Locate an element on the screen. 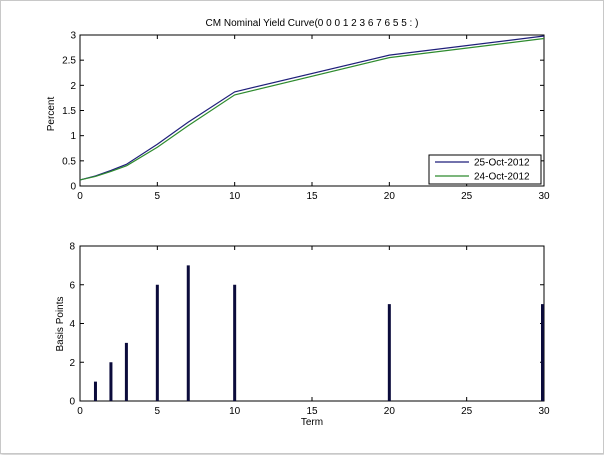 The image size is (604, 455). basis-points-x-tick-label: 15 is located at coordinates (312, 411).